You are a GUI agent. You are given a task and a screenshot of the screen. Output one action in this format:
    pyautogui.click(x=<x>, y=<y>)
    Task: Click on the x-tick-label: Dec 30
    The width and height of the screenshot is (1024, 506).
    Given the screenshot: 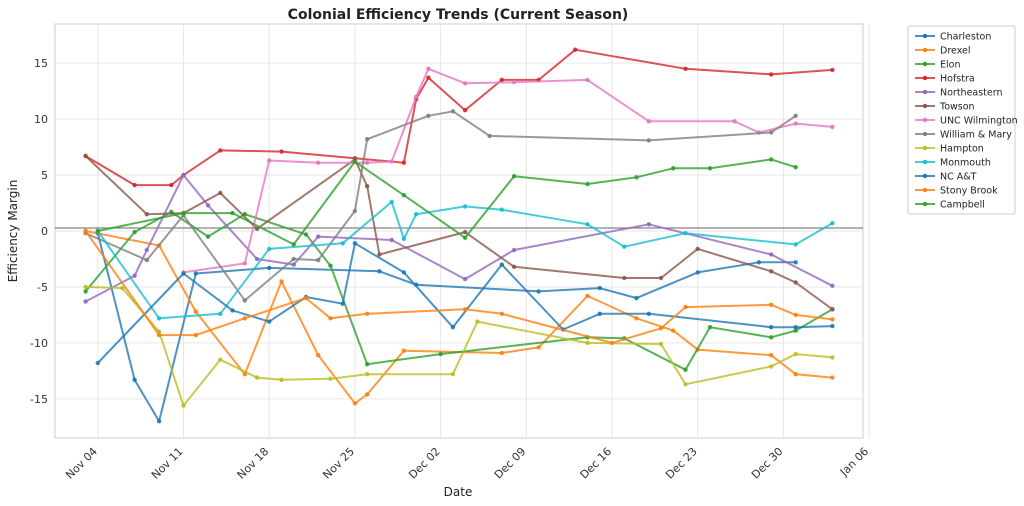 What is the action you would take?
    pyautogui.click(x=767, y=463)
    